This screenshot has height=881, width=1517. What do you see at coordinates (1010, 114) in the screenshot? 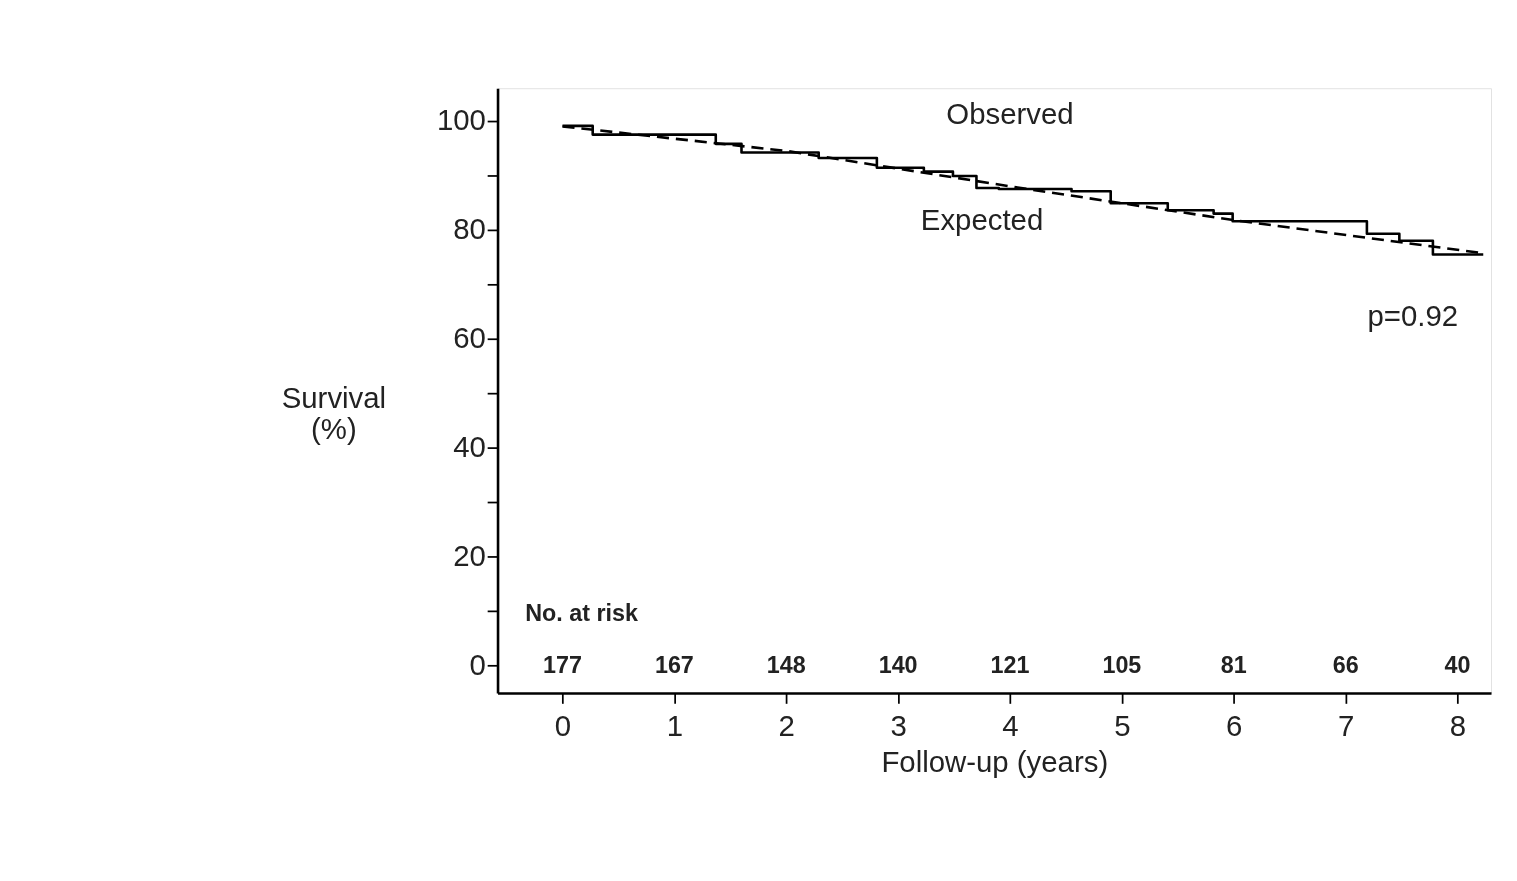
I see `annotation: Observed` at bounding box center [1010, 114].